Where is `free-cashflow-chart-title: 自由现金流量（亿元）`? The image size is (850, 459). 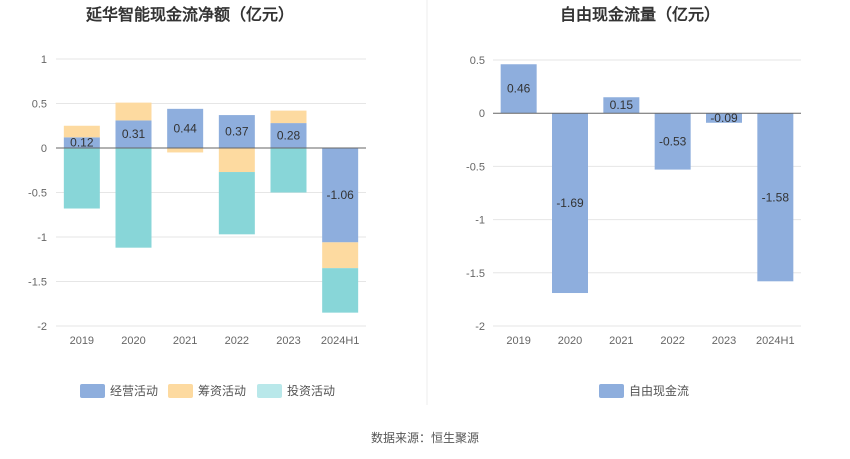
free-cashflow-chart-title: 自由现金流量（亿元） is located at coordinates (640, 14).